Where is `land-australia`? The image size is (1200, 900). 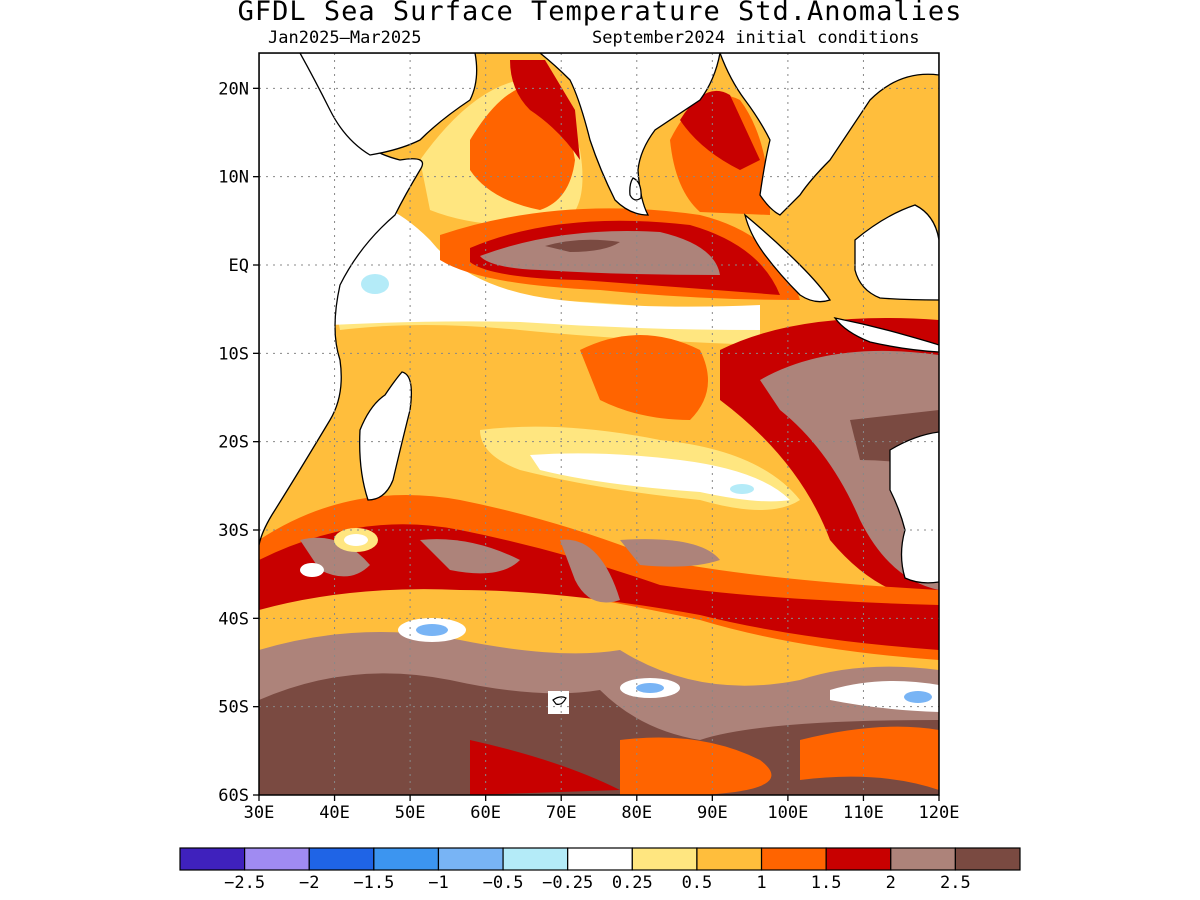 land-australia is located at coordinates (914, 507).